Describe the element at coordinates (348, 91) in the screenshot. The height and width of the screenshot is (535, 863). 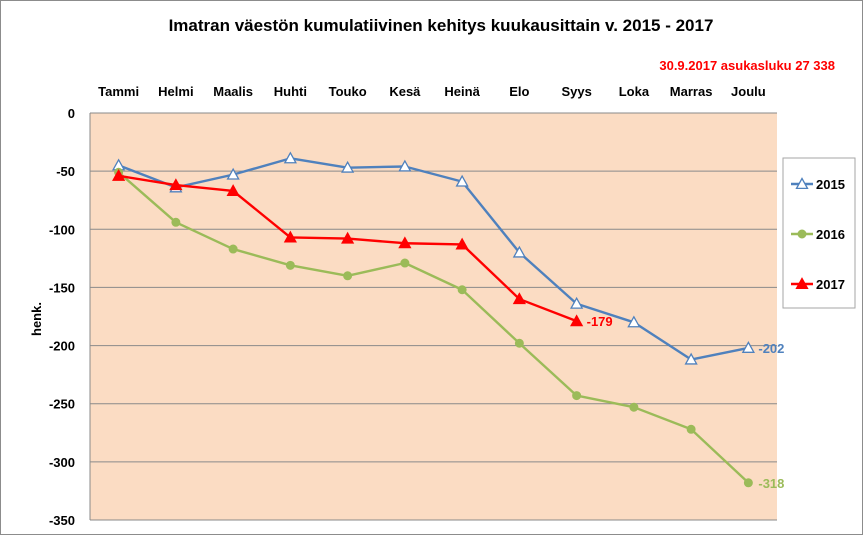
I see `category-label: Touko` at that location.